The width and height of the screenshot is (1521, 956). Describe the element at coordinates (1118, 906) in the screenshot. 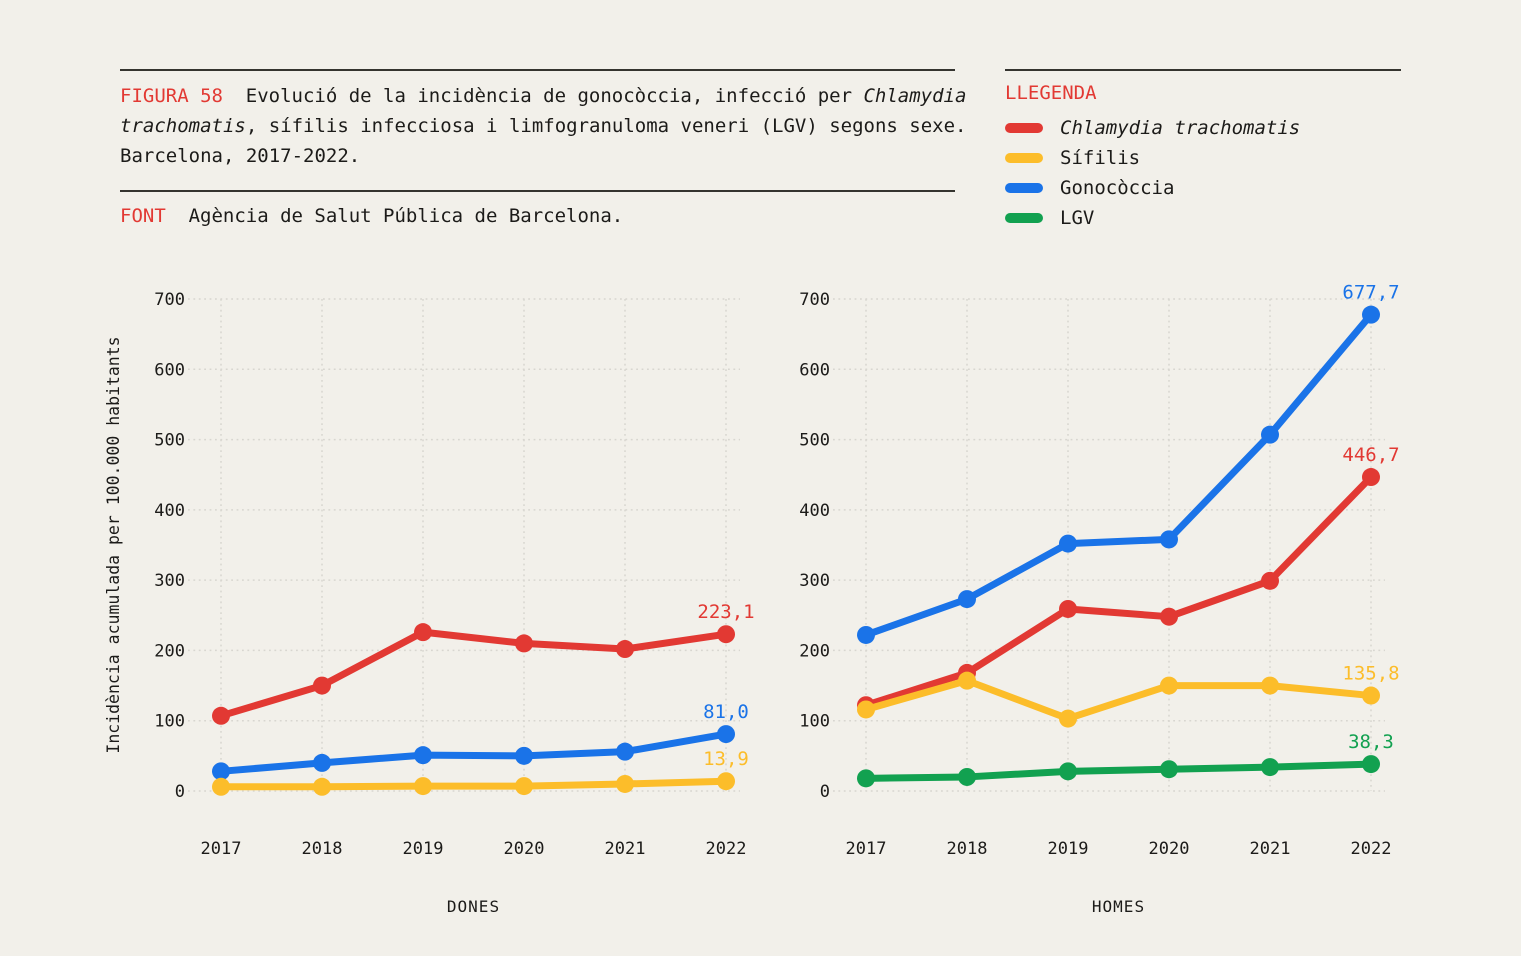

I see `chart-caption: HOMES` at that location.